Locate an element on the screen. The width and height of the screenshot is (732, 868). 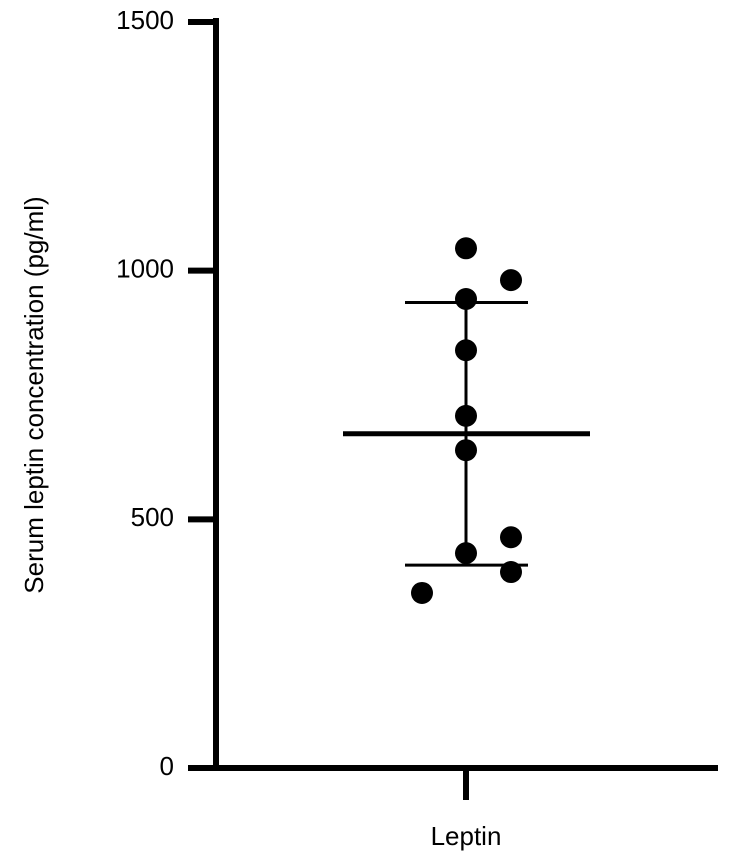
x-tick-label: Leptin is located at coordinates (466, 836).